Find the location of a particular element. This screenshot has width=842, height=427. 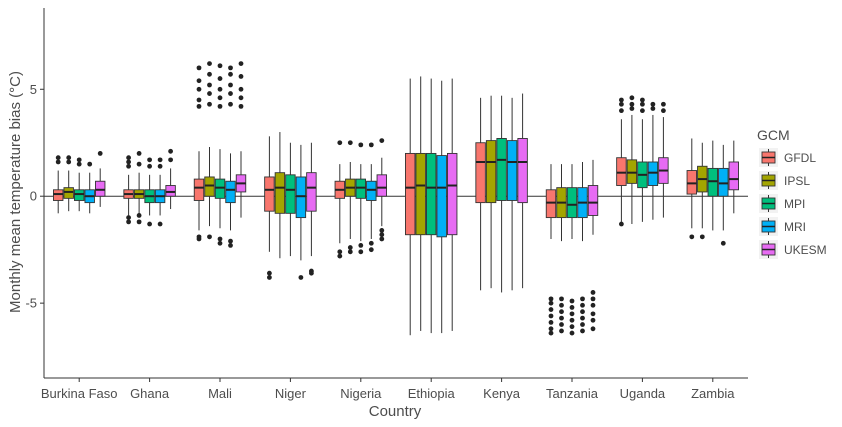

box-IPSL-Zambia is located at coordinates (702, 191).